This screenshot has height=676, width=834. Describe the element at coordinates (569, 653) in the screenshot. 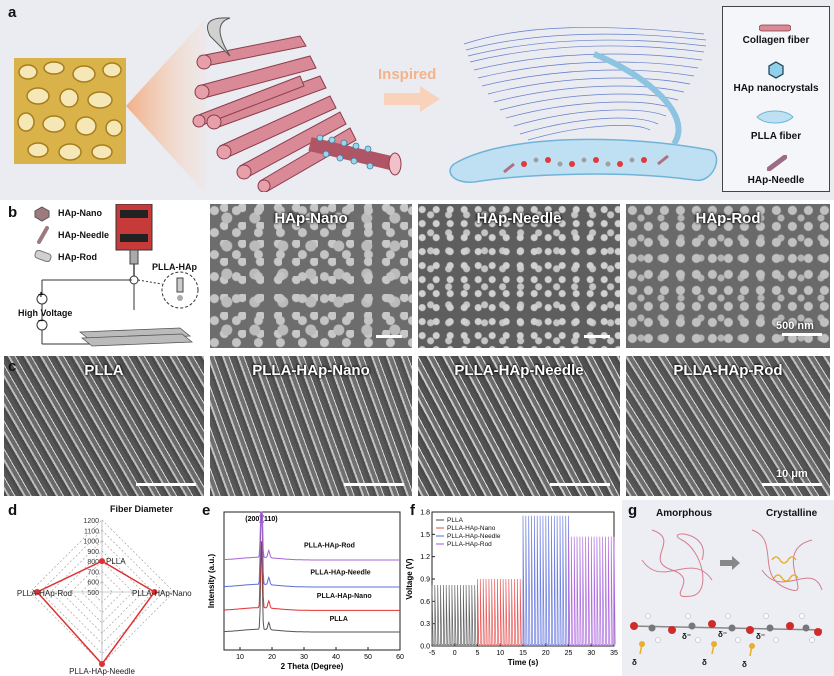

I see `voltage-x-tick-label: 25` at that location.